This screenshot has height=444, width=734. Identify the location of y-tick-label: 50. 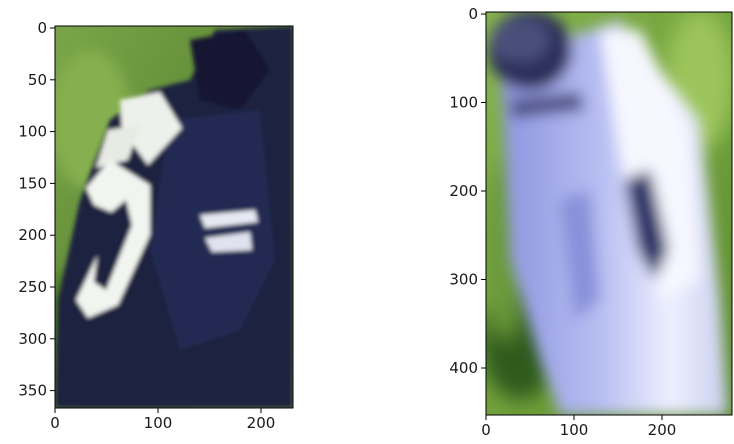
(37, 80).